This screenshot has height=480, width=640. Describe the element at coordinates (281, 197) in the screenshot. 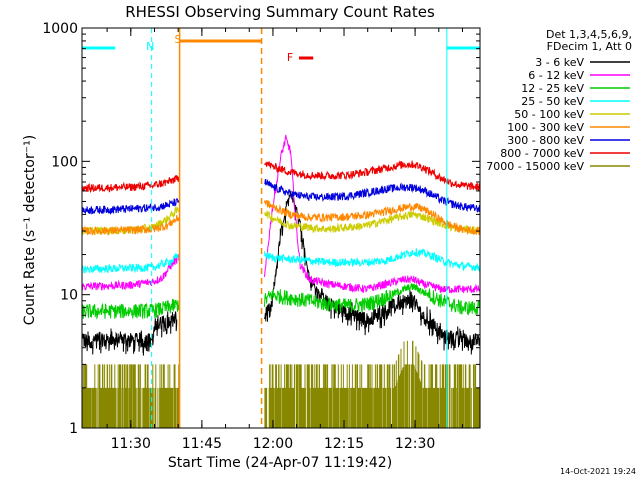

I see `series-300-800-kev` at that location.